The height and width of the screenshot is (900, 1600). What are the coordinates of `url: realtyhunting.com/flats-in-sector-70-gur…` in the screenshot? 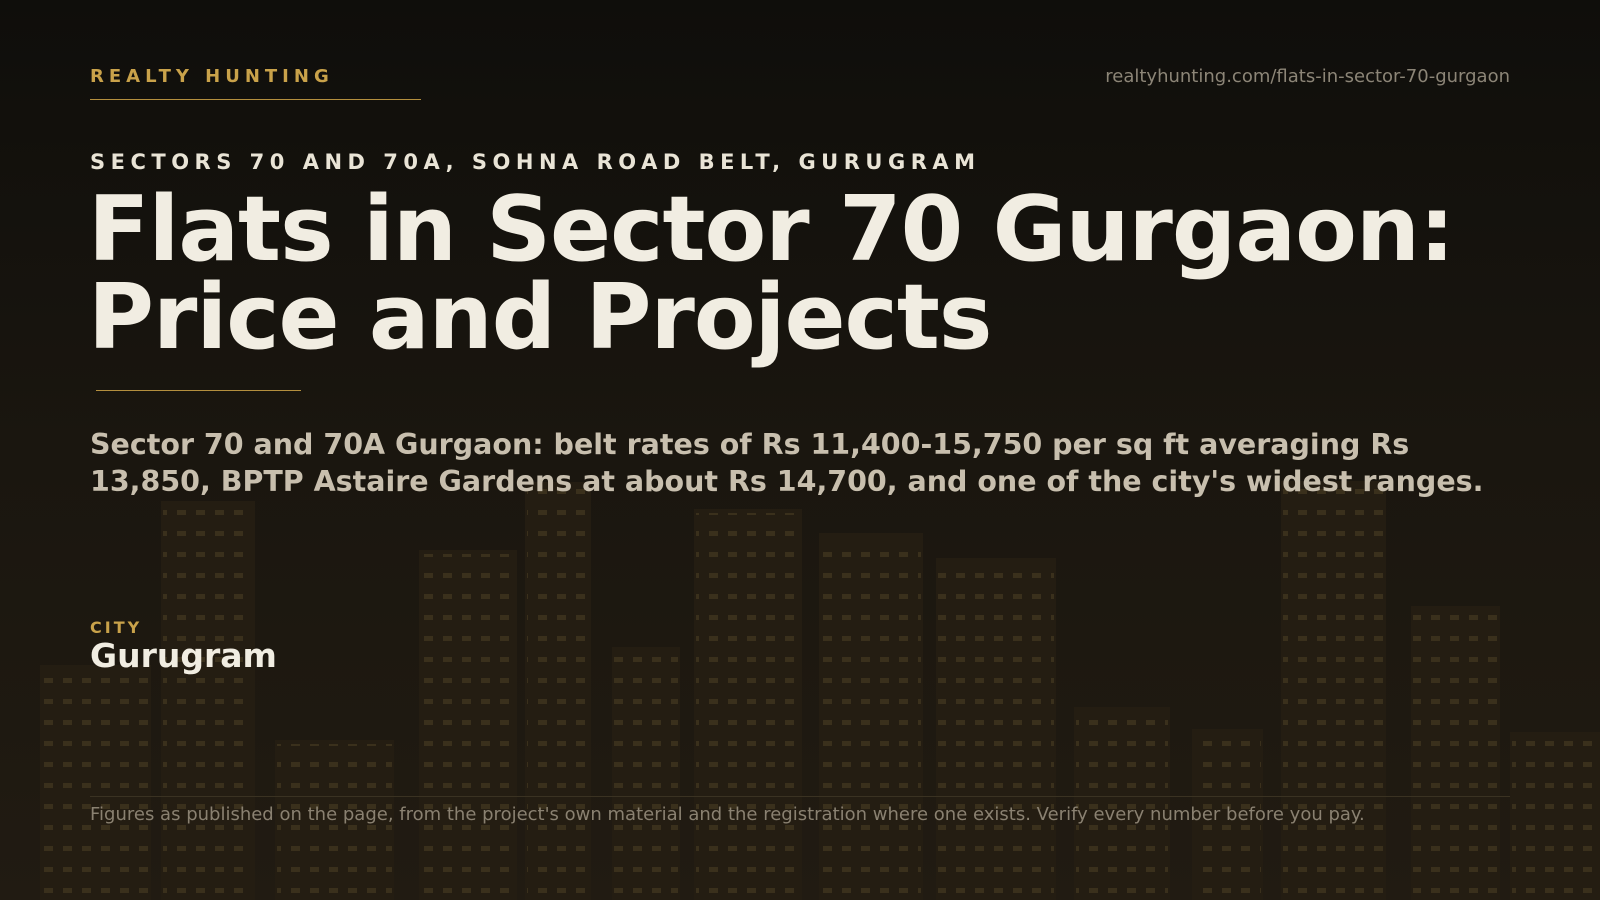 It's located at (1307, 76).